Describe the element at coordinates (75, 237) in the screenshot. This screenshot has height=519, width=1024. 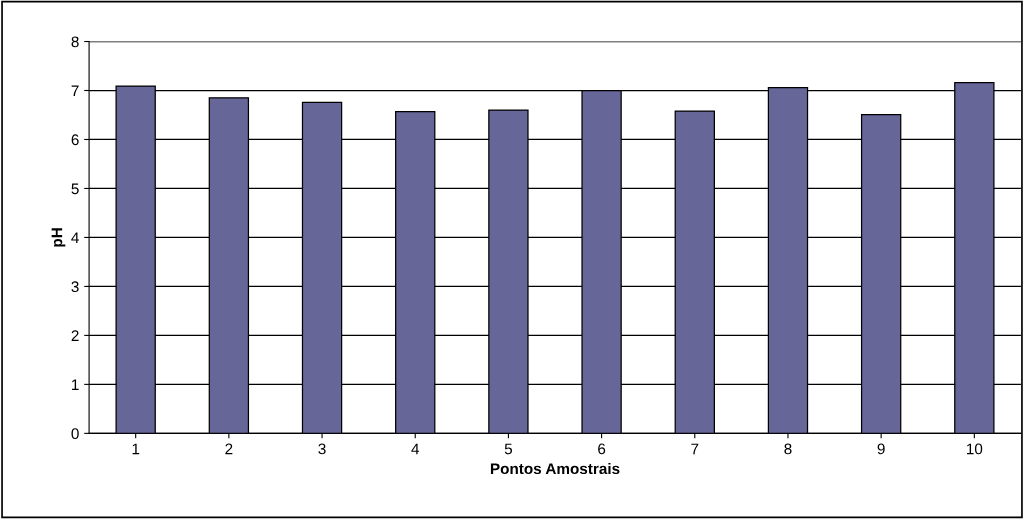
I see `y-tick-label: 4` at that location.